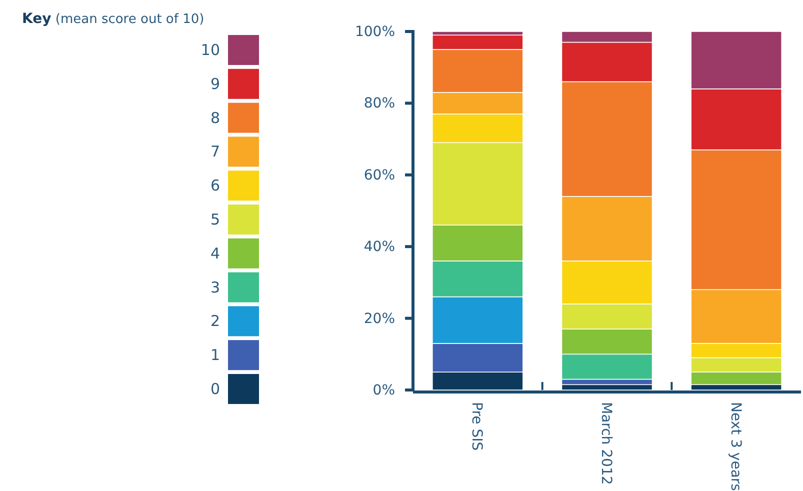  What do you see at coordinates (215, 389) in the screenshot?
I see `legend-label: 0` at bounding box center [215, 389].